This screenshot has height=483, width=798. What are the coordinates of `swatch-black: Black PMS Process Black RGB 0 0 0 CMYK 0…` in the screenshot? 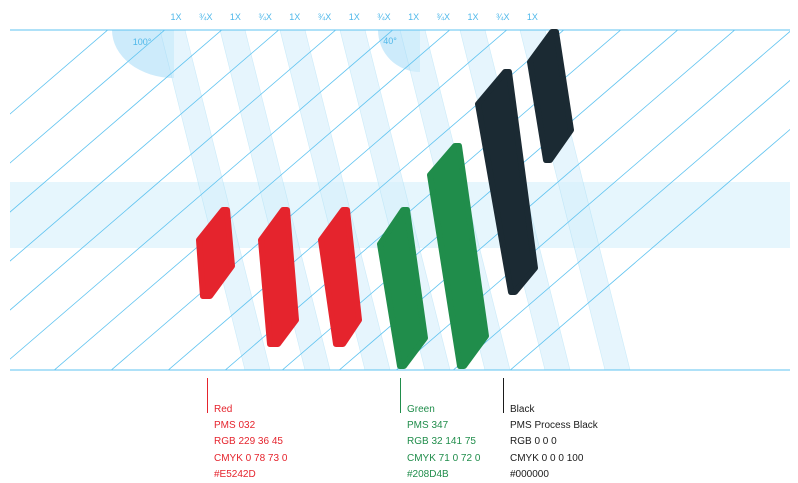 It's located at (550, 430).